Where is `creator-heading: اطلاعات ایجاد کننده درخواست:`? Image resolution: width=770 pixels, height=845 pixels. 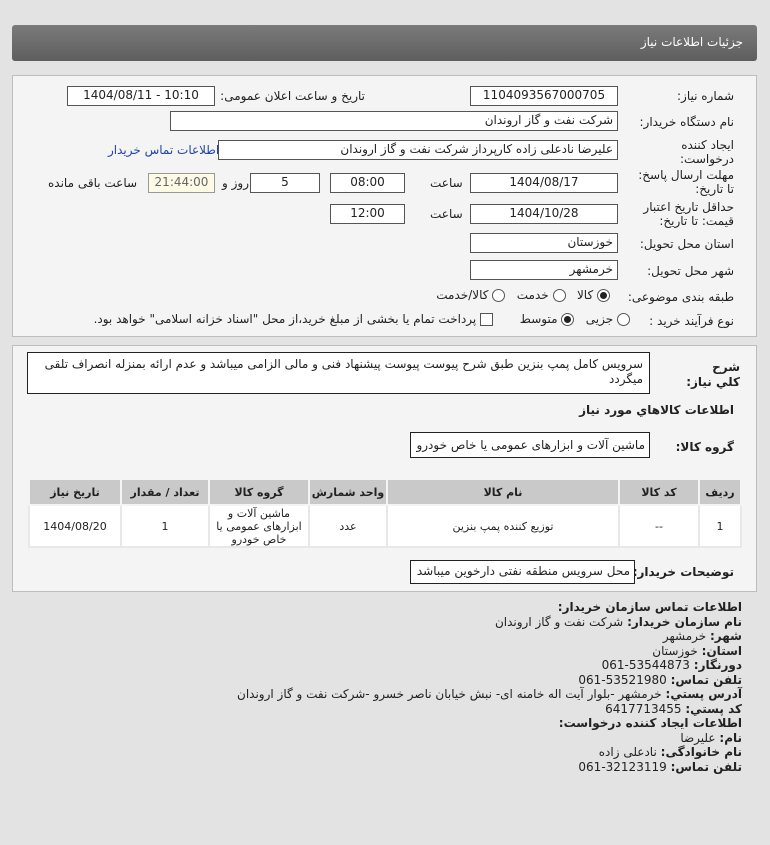
creator-heading: اطلاعات ایجاد کننده درخواست: is located at coordinates (650, 723).